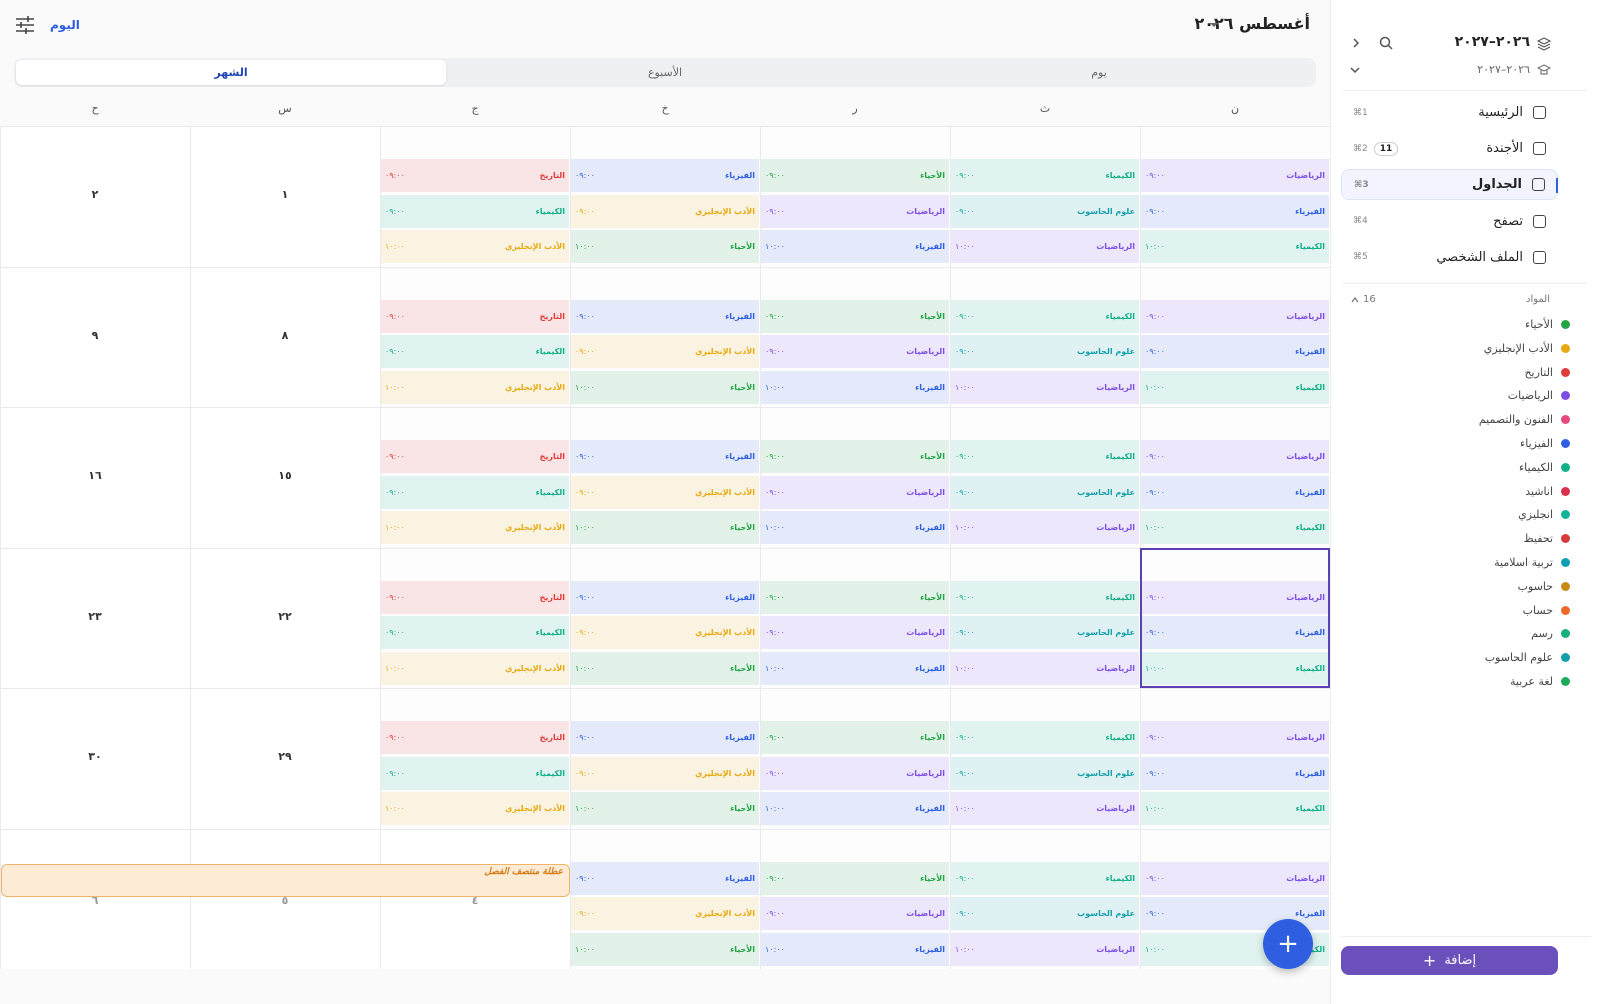  What do you see at coordinates (1546, 610) in the screenshot?
I see `subject-item: حساب` at bounding box center [1546, 610].